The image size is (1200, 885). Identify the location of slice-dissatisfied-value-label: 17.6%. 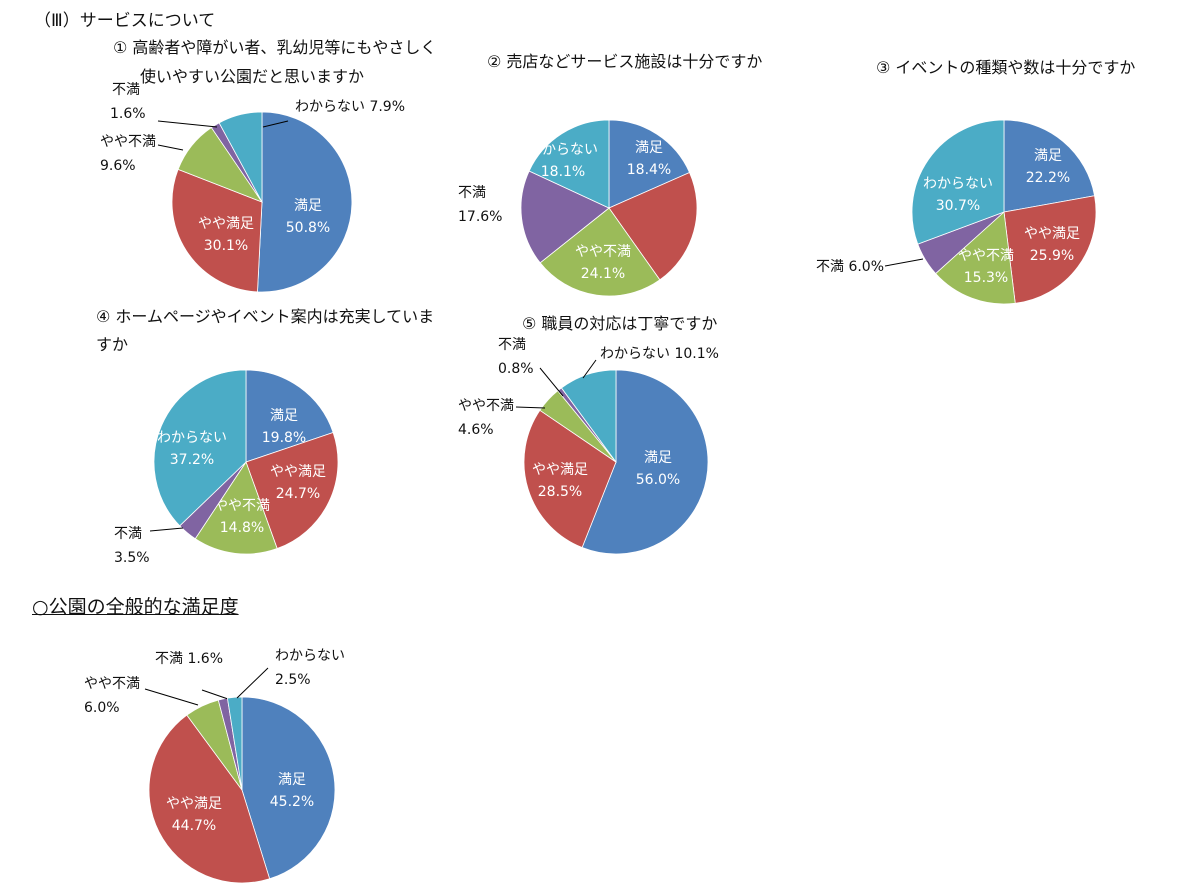
(480, 217).